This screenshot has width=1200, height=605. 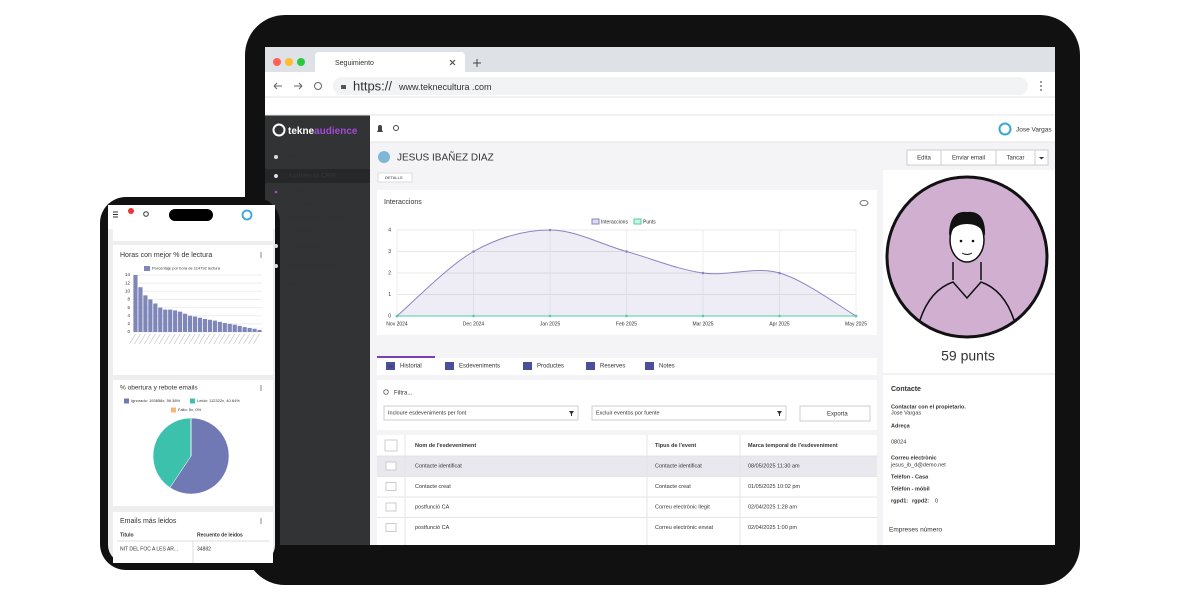 I want to click on line-area, so click(x=626, y=273).